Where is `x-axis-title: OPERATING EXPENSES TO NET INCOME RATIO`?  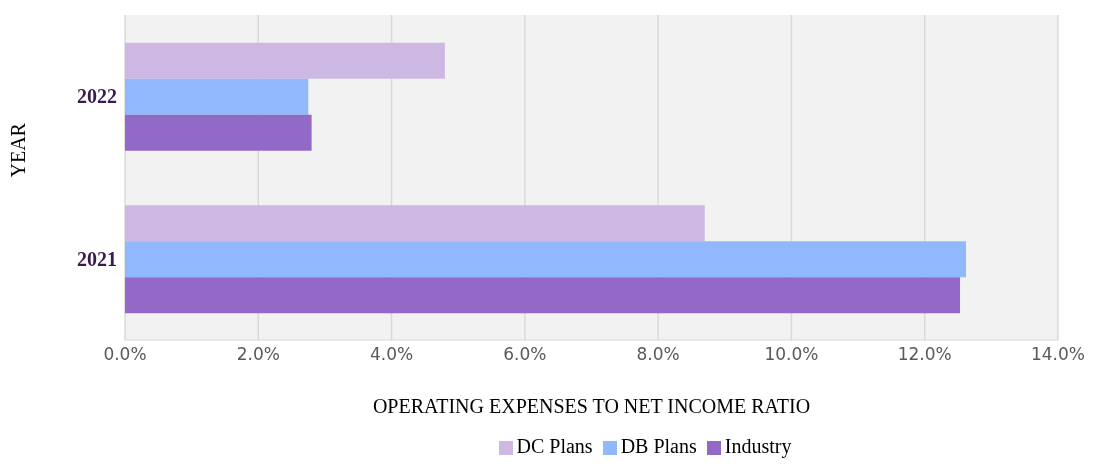 x-axis-title: OPERATING EXPENSES TO NET INCOME RATIO is located at coordinates (591, 406).